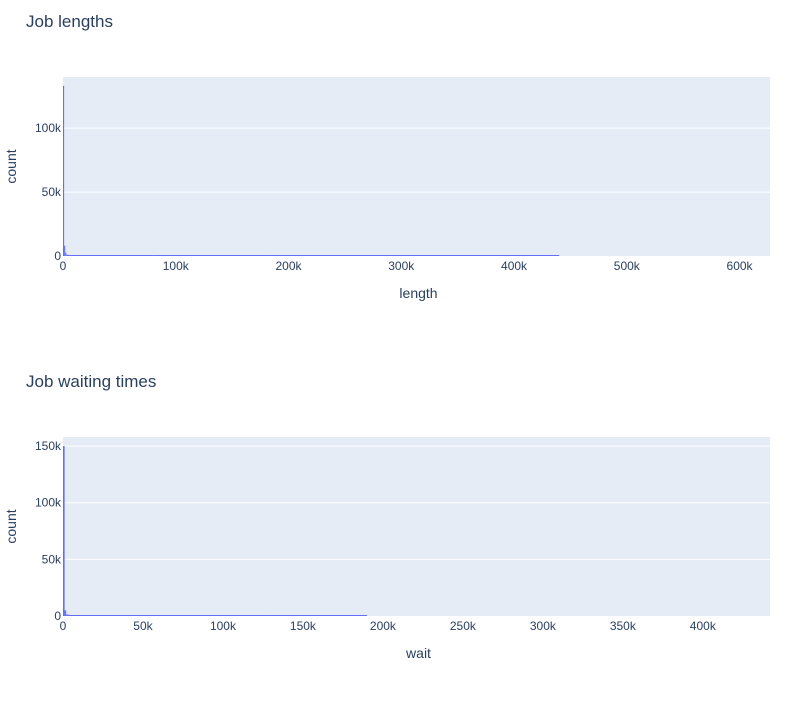 The image size is (810, 725). What do you see at coordinates (740, 266) in the screenshot?
I see `x-tick-label: 600k` at bounding box center [740, 266].